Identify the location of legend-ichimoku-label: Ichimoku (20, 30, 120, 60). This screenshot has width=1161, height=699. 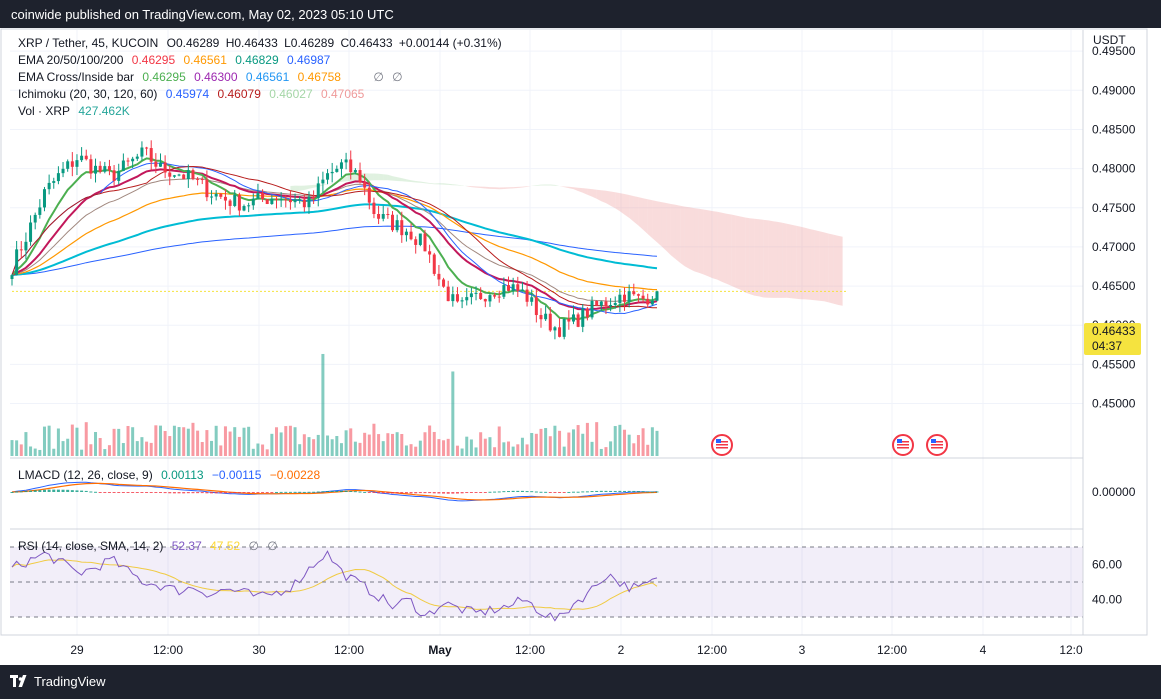
(88, 94).